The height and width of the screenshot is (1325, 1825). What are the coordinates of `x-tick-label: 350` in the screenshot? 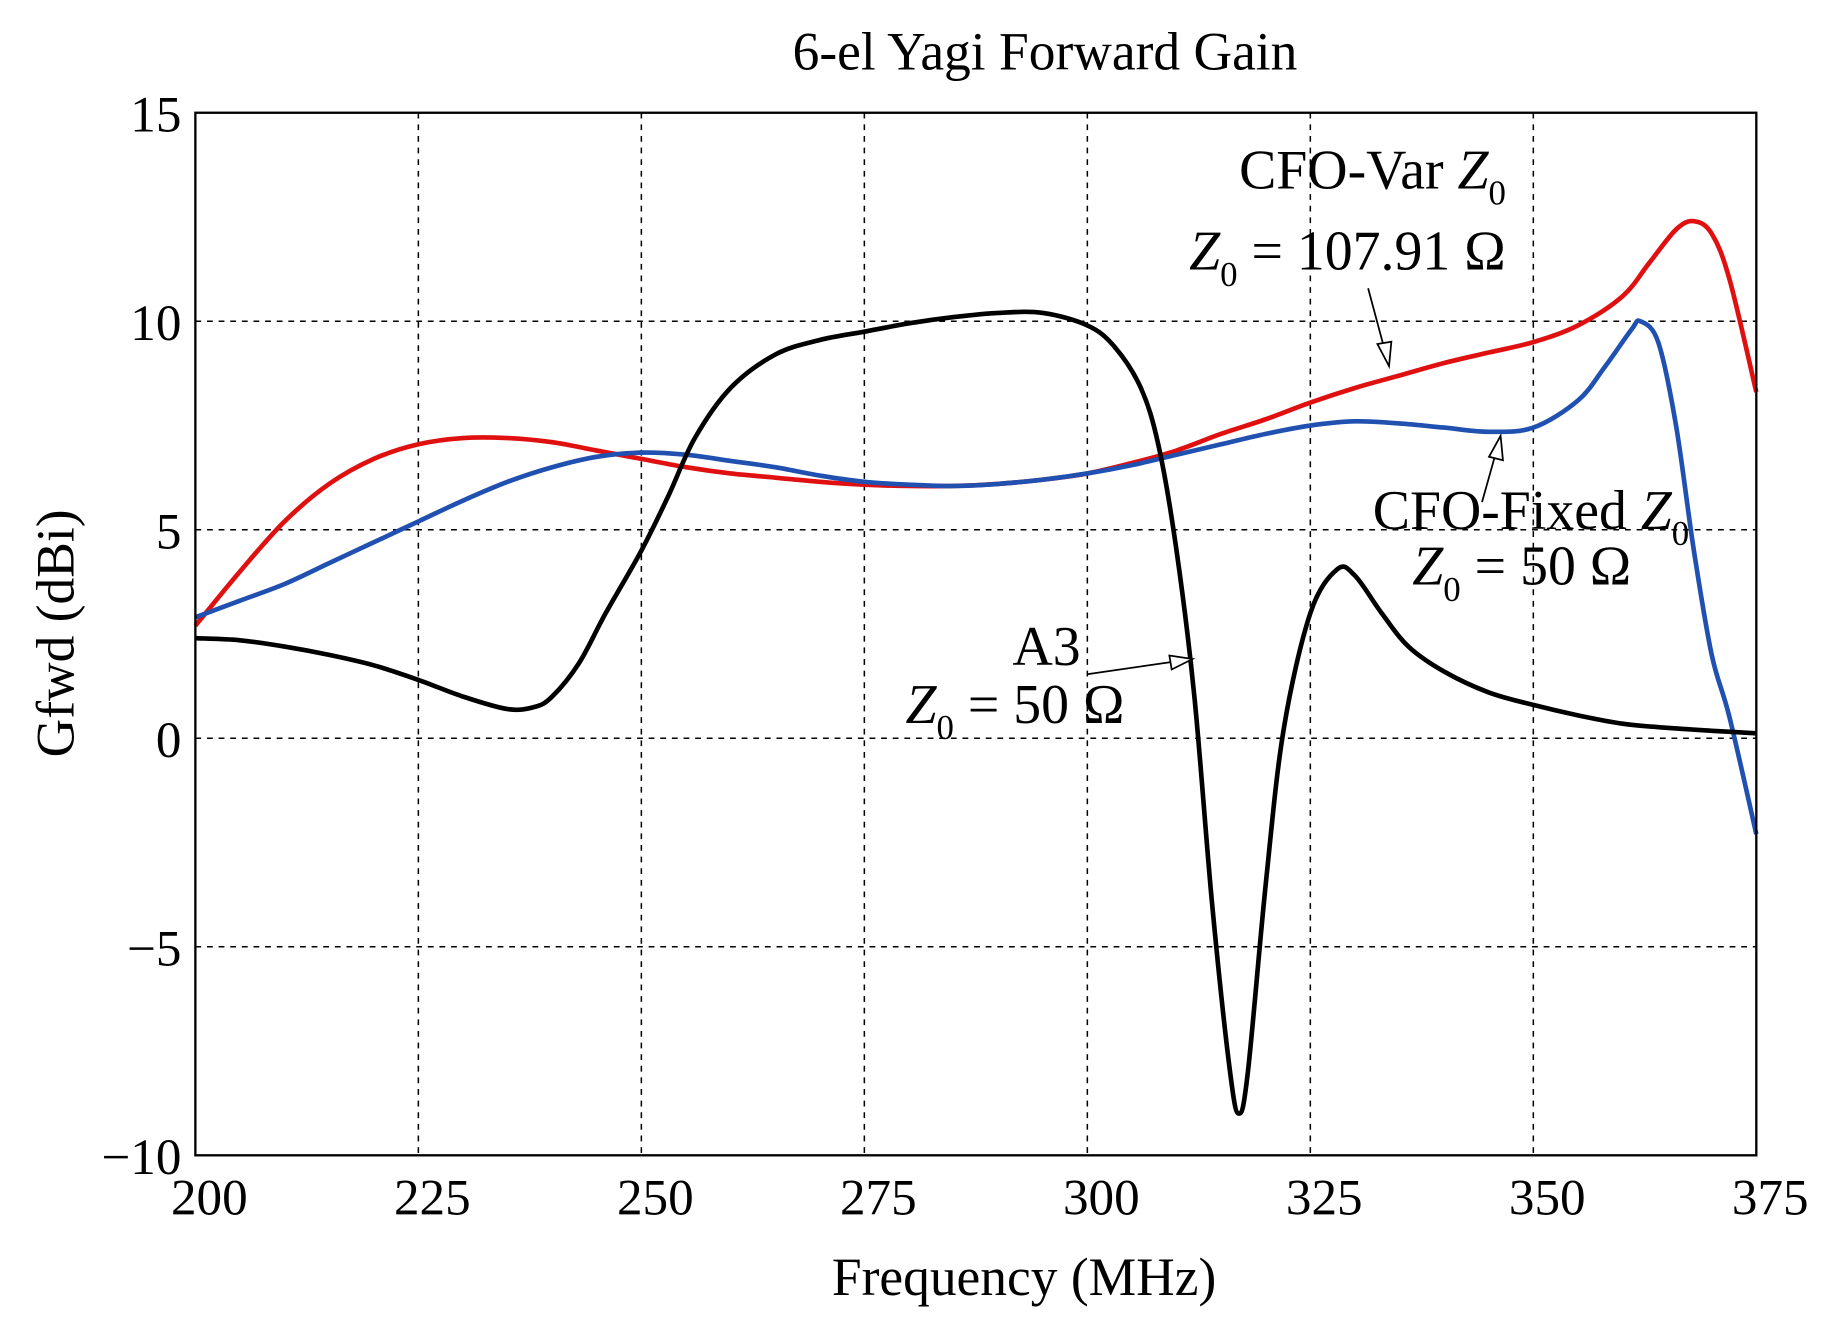 It's located at (1547, 1198).